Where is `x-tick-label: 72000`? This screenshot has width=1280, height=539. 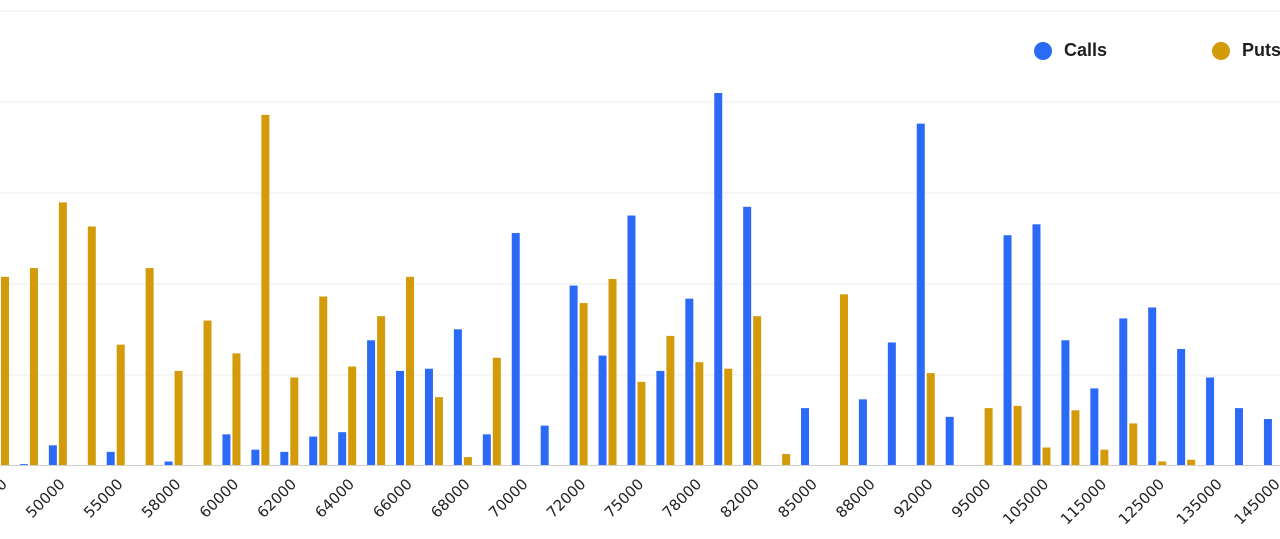 x-tick-label: 72000 is located at coordinates (566, 498).